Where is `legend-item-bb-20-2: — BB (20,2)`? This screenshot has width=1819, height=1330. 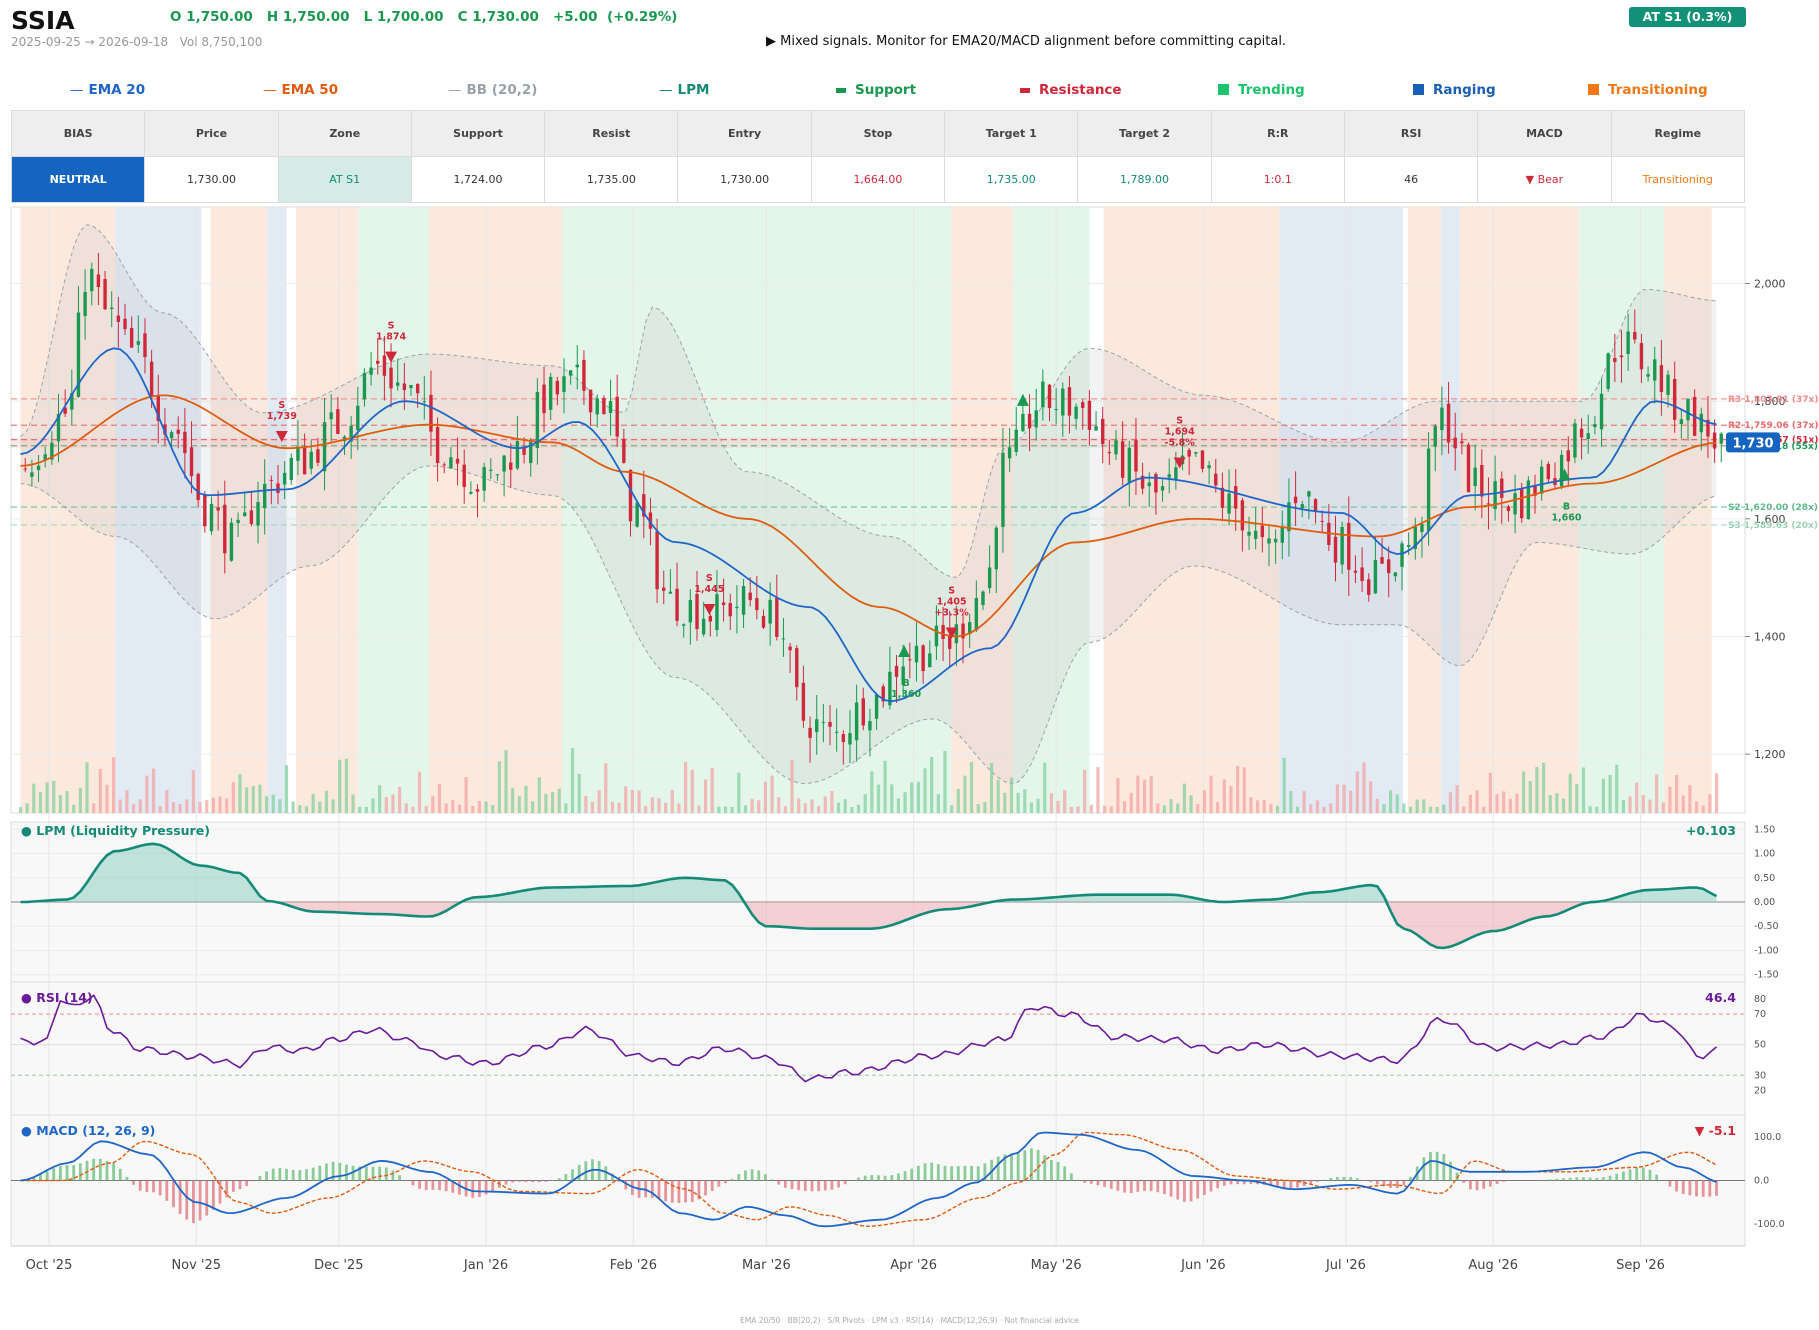 legend-item-bb-20-2: — BB (20,2) is located at coordinates (492, 90).